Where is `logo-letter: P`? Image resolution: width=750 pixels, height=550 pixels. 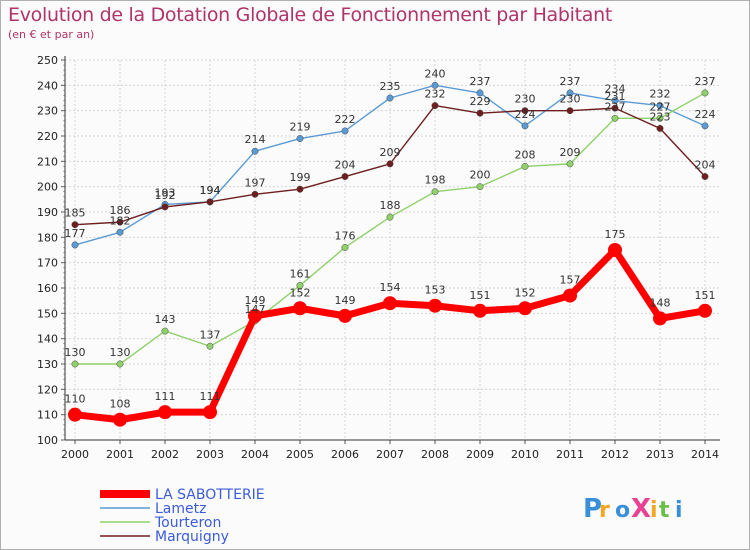 logo-letter: P is located at coordinates (592, 509).